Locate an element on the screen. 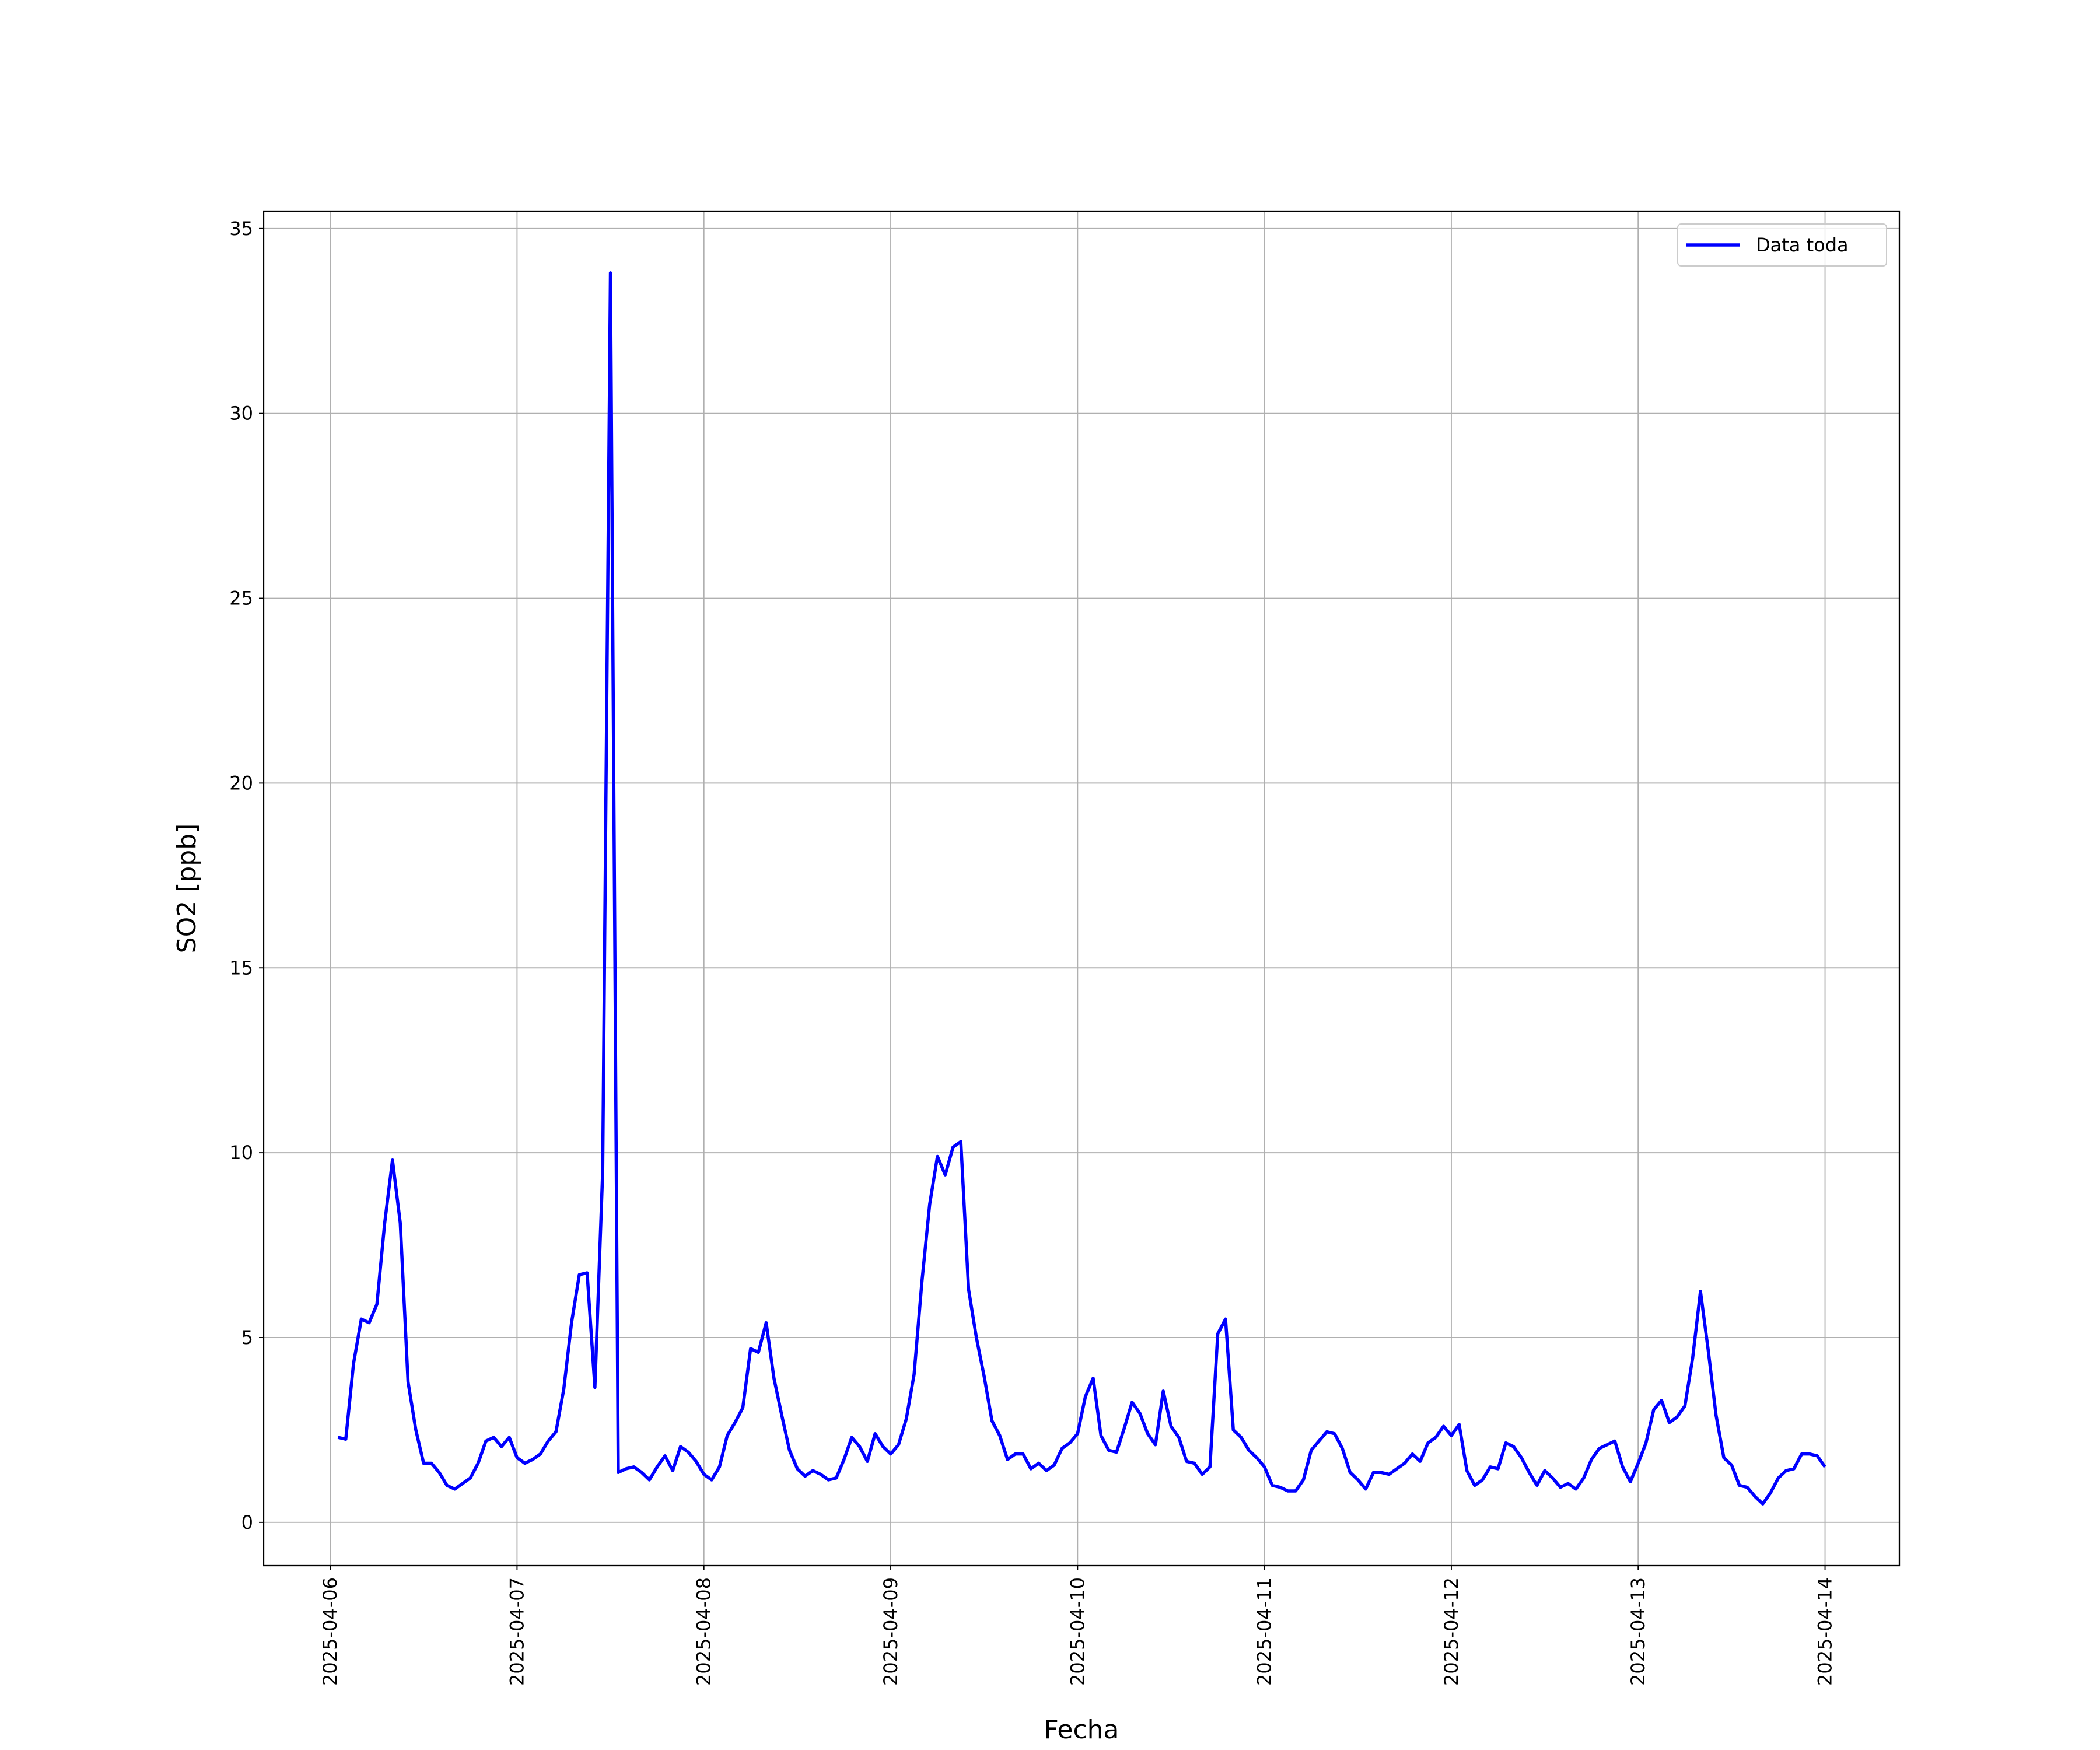 The height and width of the screenshot is (1750, 2100). legend-box is located at coordinates (1782, 245).